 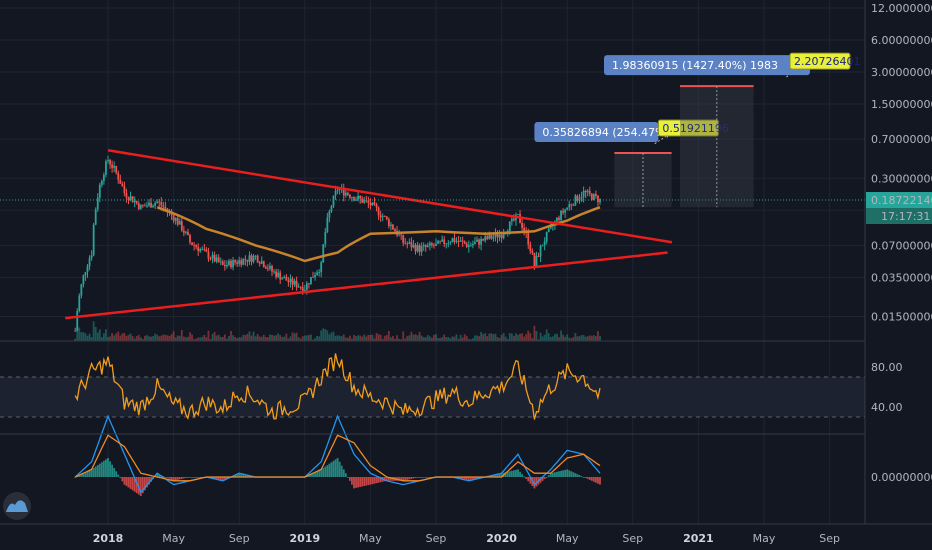 What do you see at coordinates (466, 538) in the screenshot?
I see `time-axis: 2018 May Sep 2019 May Sep 2020 May Sep 2021 May Sep` at bounding box center [466, 538].